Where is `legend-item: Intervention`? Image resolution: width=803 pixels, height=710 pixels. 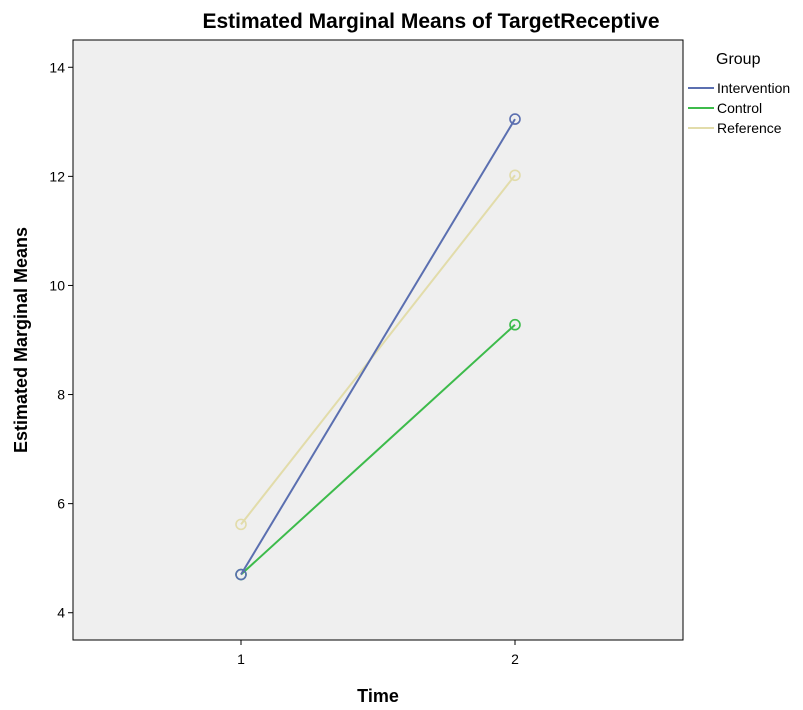
legend-item: Intervention is located at coordinates (739, 88).